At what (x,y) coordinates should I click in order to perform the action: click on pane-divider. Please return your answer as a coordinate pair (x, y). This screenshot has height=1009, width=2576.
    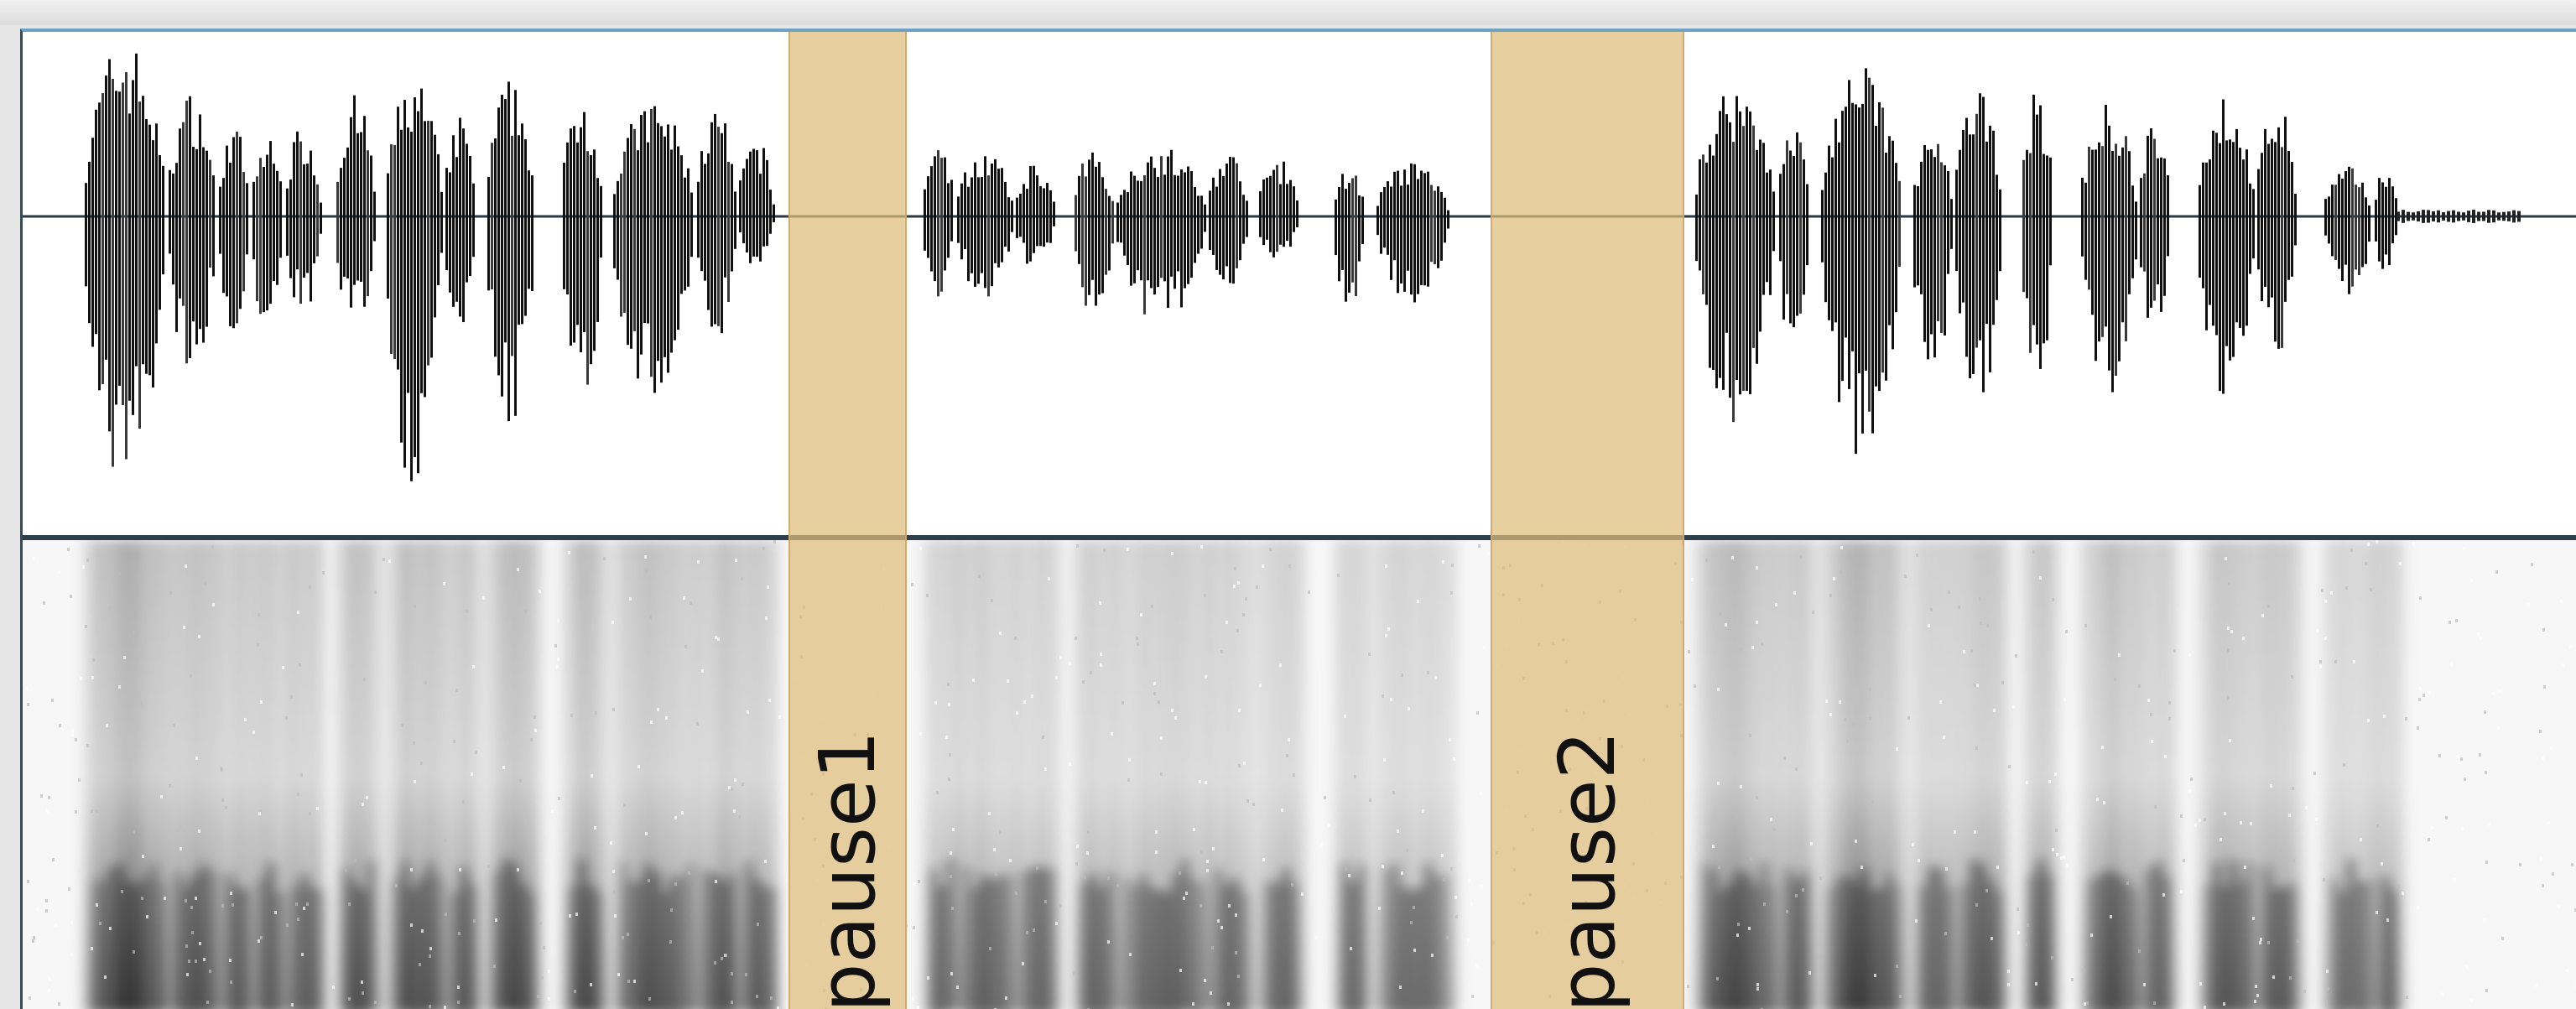
    Looking at the image, I should click on (1299, 537).